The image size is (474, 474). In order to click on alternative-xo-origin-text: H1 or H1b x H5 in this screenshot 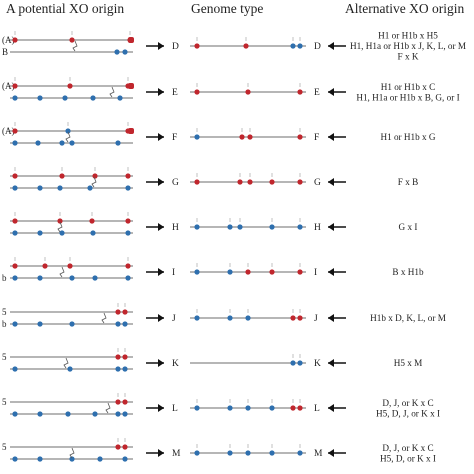, I will do `click(408, 36)`.